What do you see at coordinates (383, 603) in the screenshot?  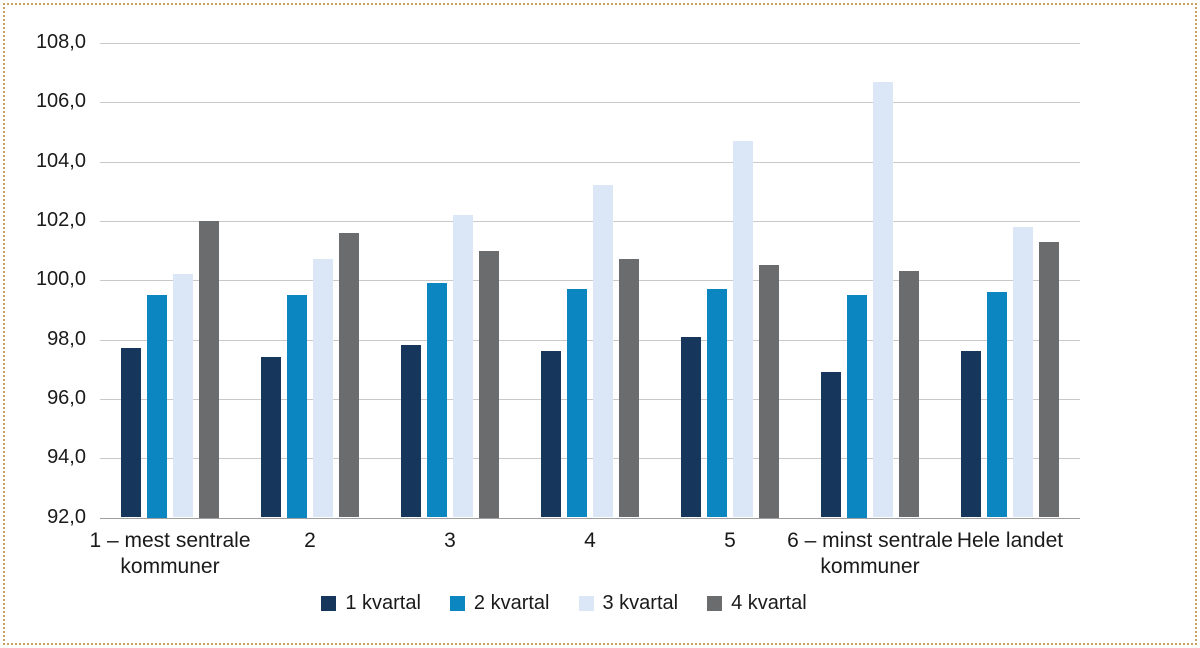 I see `legend-label: 1 kvartal` at bounding box center [383, 603].